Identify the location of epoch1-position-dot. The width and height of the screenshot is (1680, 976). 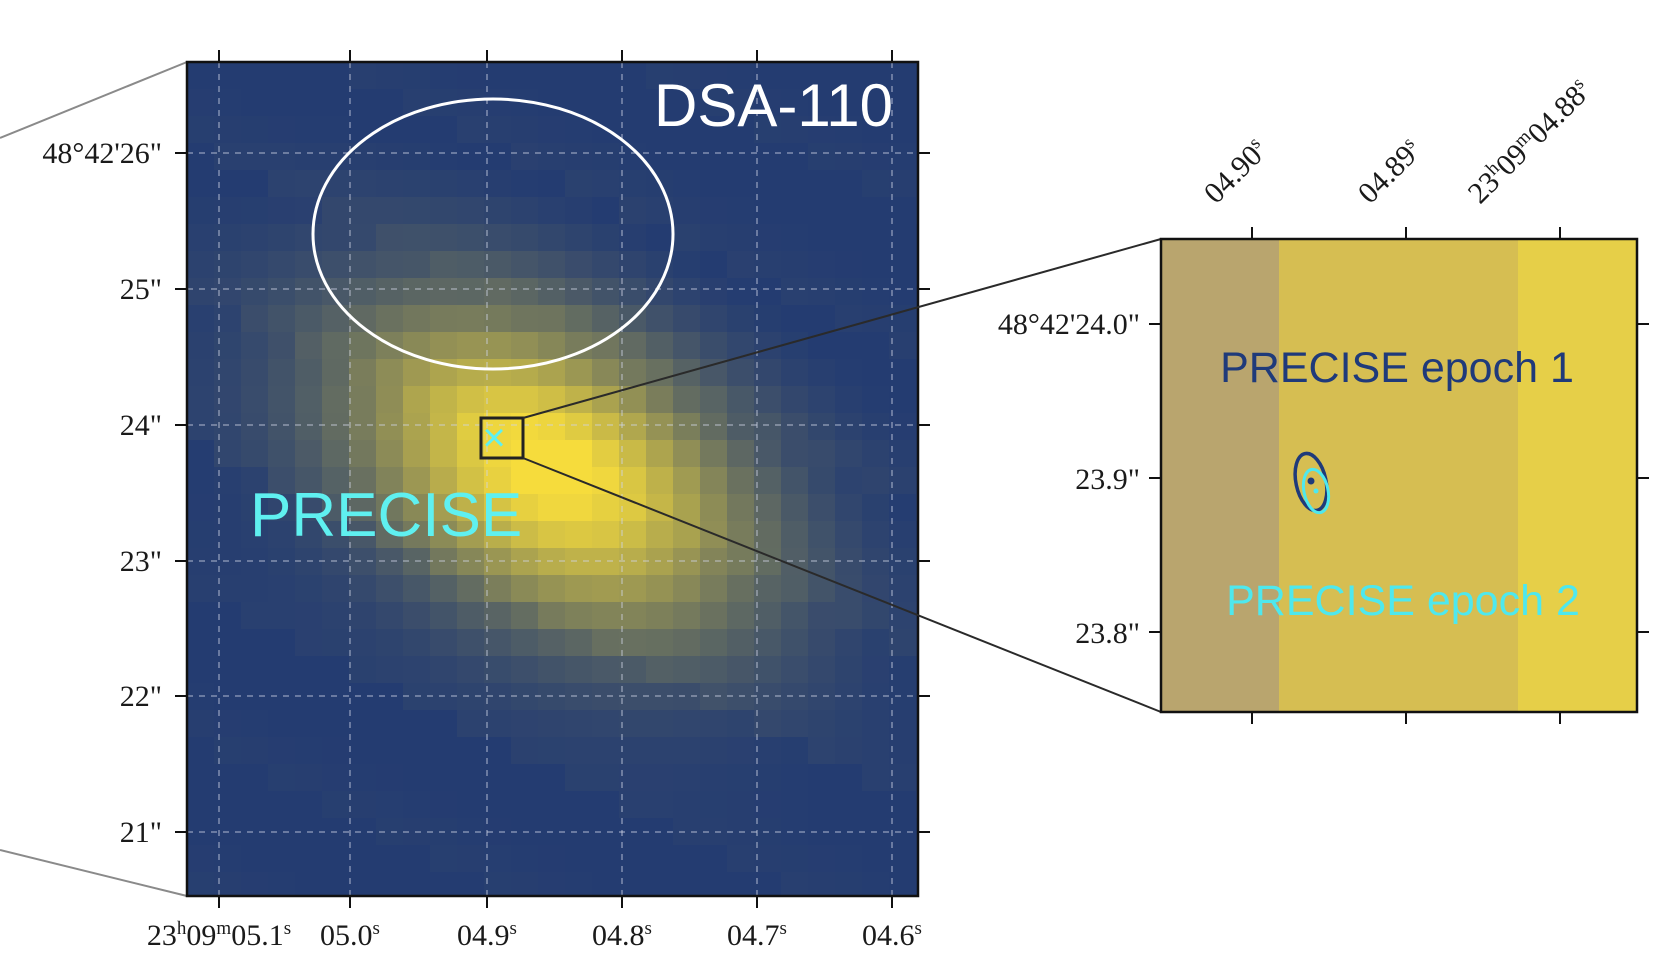
(1311, 481).